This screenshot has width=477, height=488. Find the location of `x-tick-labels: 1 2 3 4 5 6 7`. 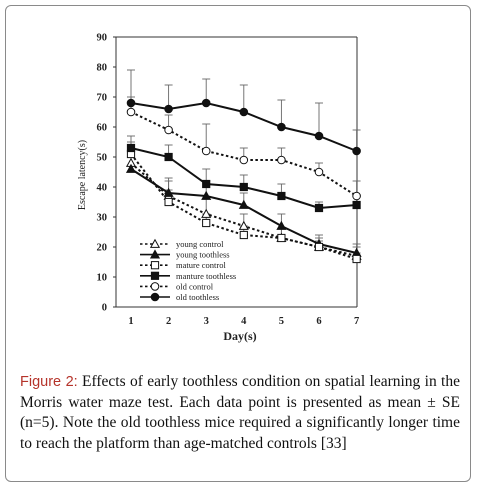

x-tick-labels: 1 2 3 4 5 6 7 is located at coordinates (243, 321).